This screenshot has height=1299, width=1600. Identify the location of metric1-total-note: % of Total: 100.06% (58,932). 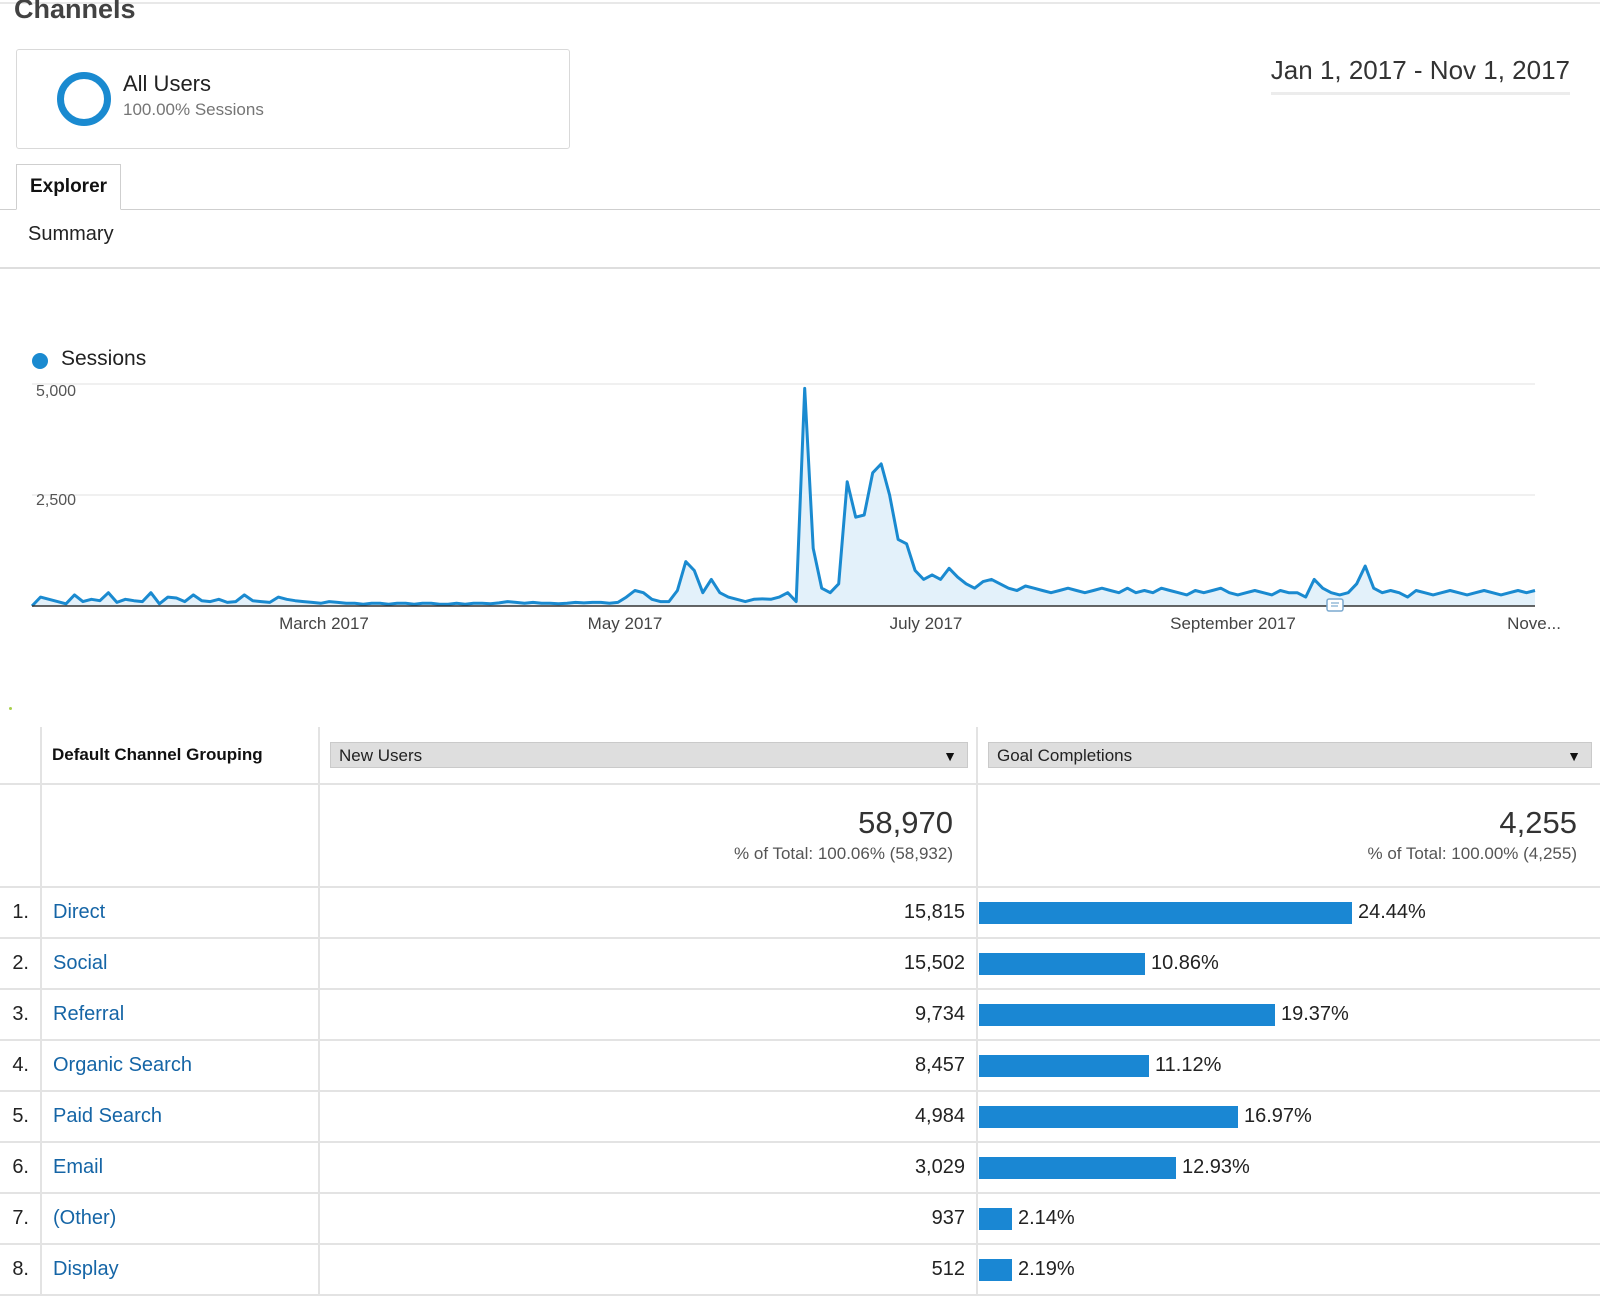
(843, 853).